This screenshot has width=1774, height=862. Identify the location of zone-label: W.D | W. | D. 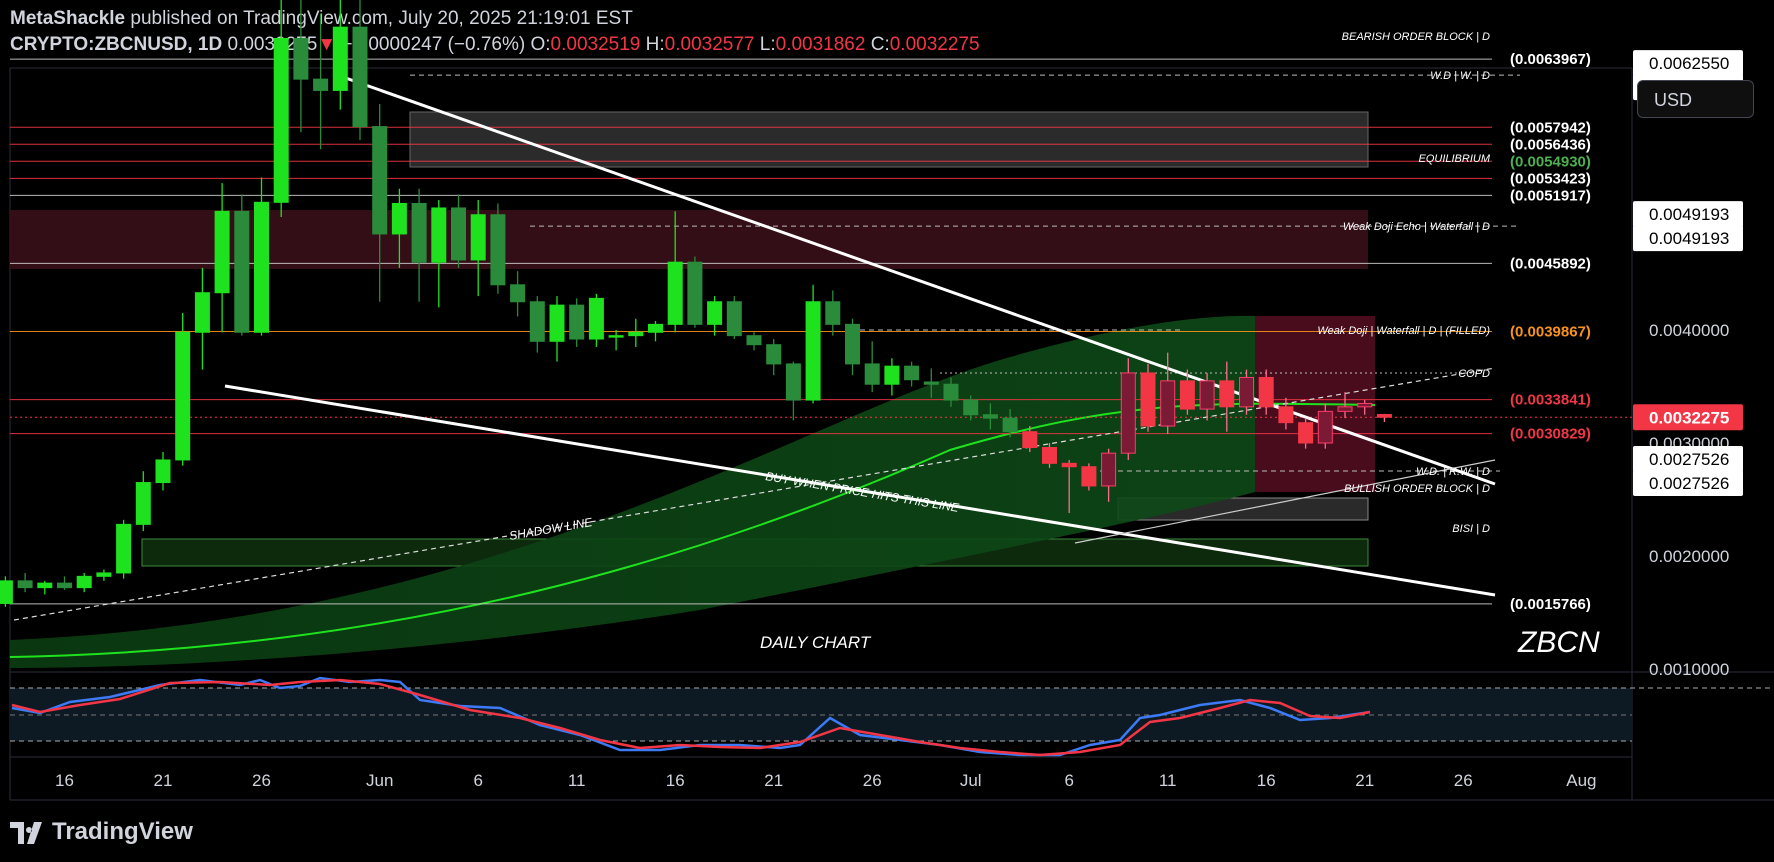
(1460, 76).